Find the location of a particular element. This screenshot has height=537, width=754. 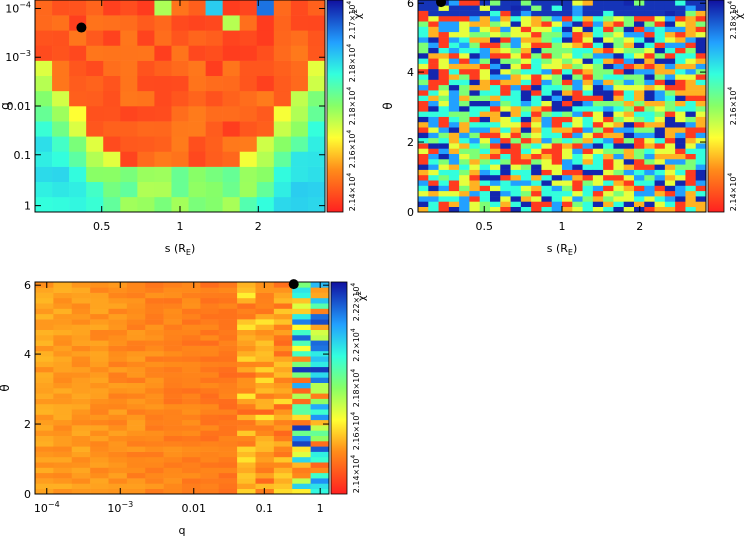

x-axis-label-close: ) is located at coordinates (193, 248).